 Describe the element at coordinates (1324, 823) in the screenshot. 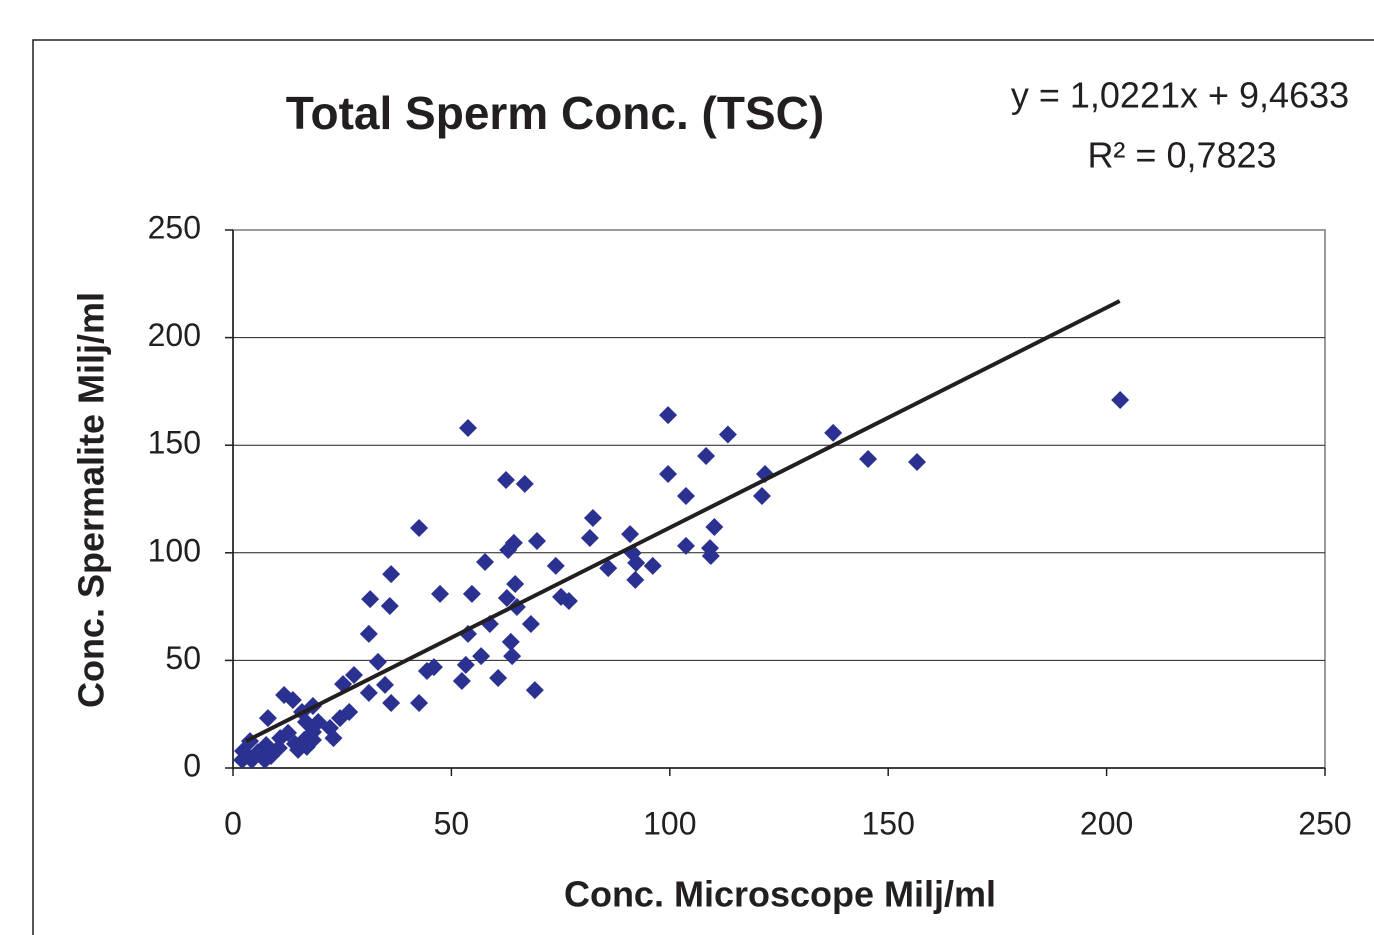

I see `x-tick-label: 250` at that location.